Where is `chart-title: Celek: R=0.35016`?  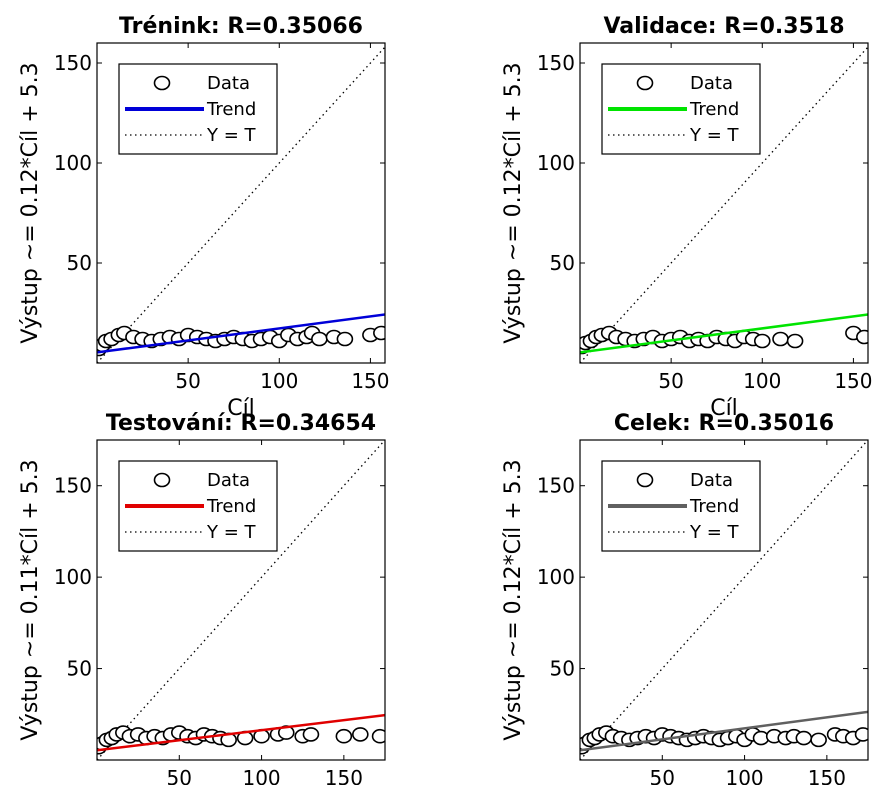
chart-title: Celek: R=0.35016 is located at coordinates (724, 423).